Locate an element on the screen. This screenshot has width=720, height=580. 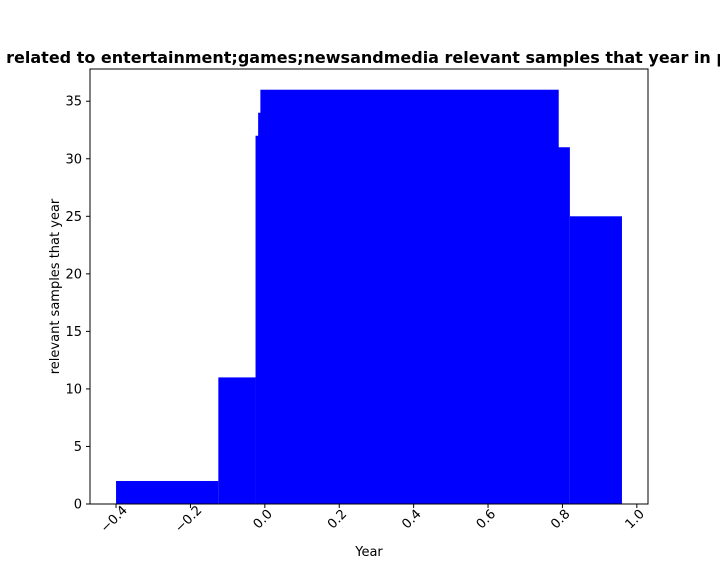
y-axis-label: relevant samples that year is located at coordinates (55, 286).